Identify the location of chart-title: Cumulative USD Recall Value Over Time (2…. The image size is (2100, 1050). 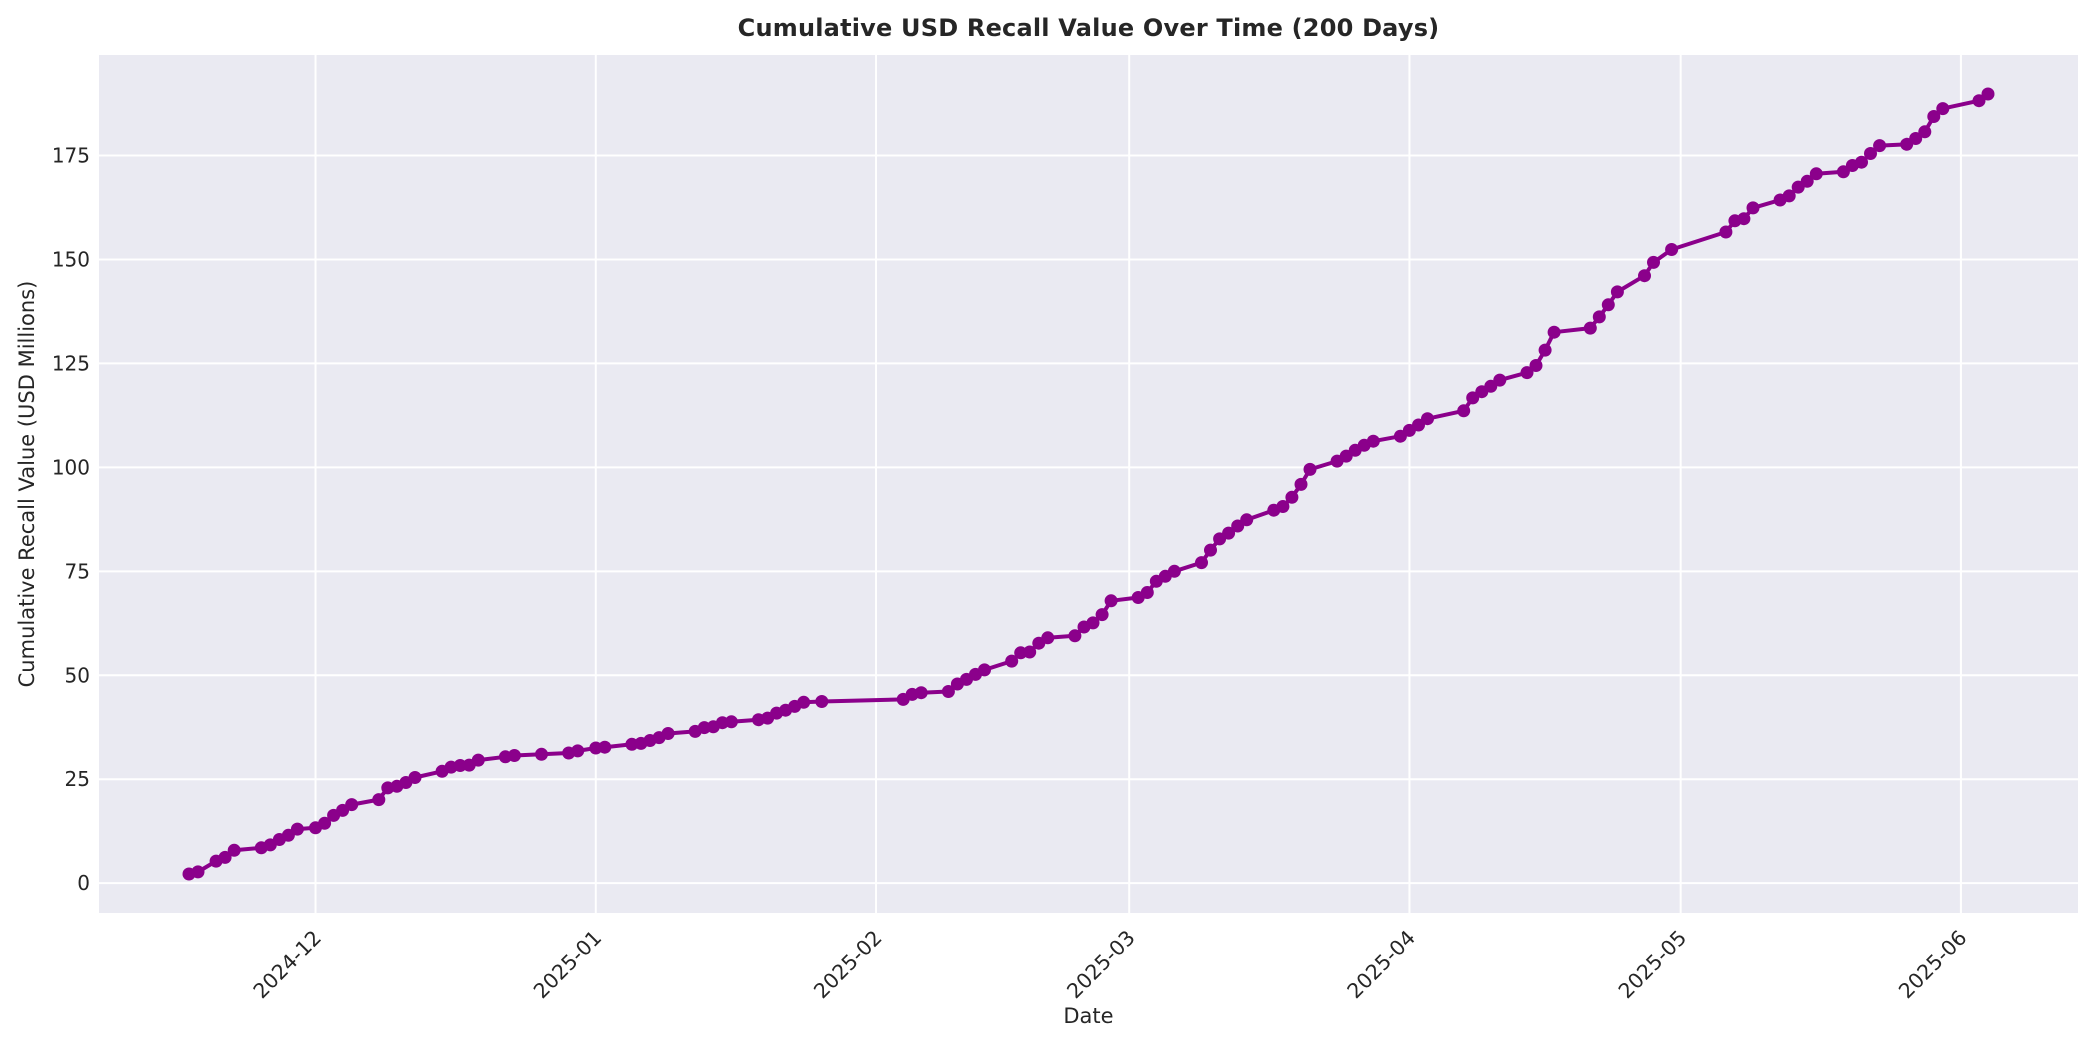
(1088, 28).